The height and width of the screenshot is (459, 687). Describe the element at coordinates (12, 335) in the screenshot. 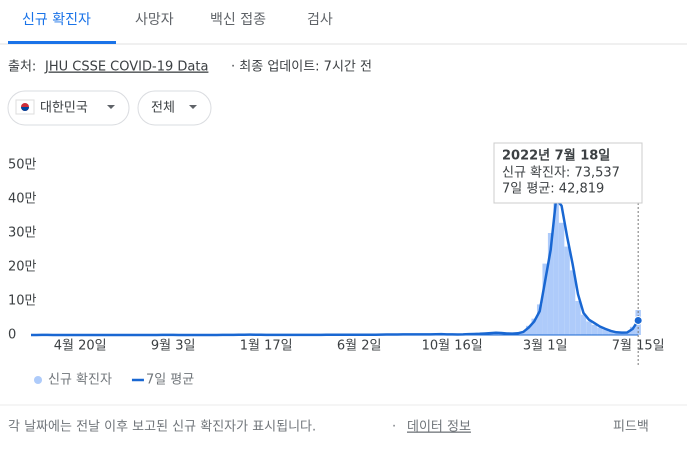

I see `y-tick-label: 0` at that location.